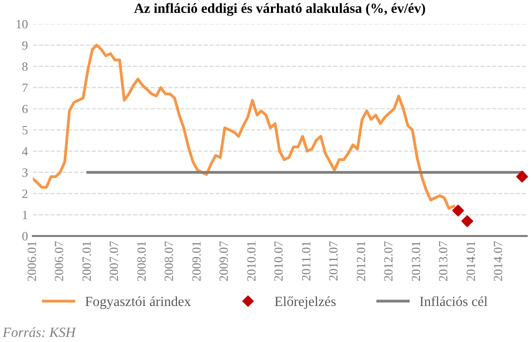 This screenshot has height=342, width=531. I want to click on y-tick-label: 9, so click(25, 45).